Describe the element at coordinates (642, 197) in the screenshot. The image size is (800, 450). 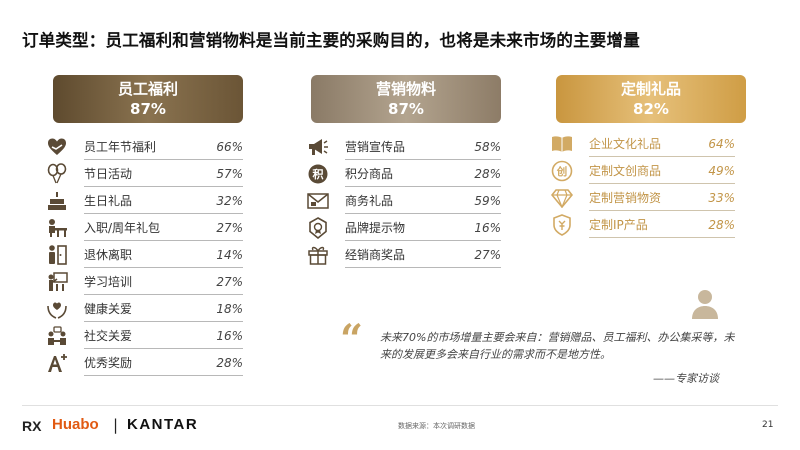
I see `list-item: 定制营销物资 33%` at that location.